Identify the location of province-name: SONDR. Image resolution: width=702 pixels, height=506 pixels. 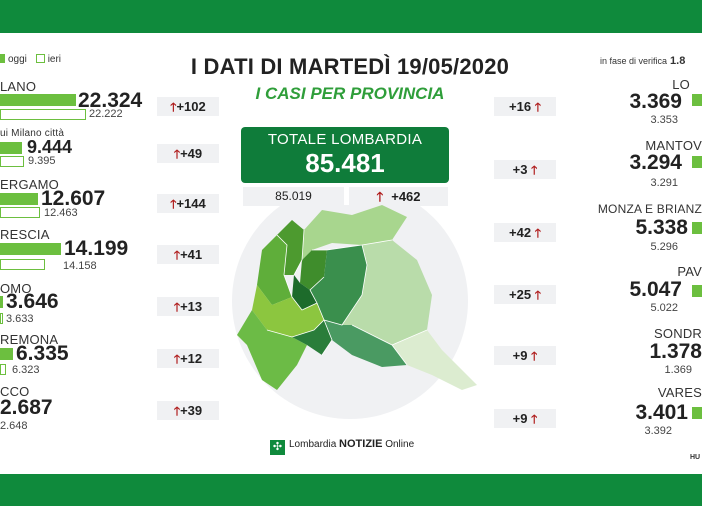
(678, 333).